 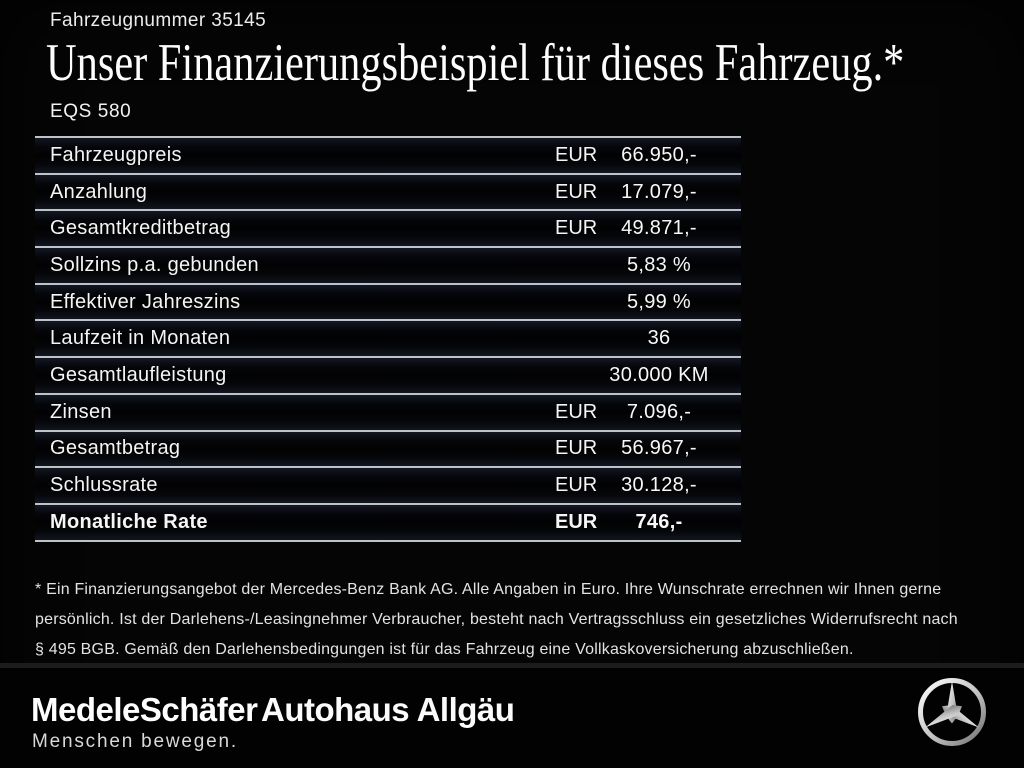 What do you see at coordinates (388, 191) in the screenshot?
I see `table-row: Anzahlung EUR 17.079,-` at bounding box center [388, 191].